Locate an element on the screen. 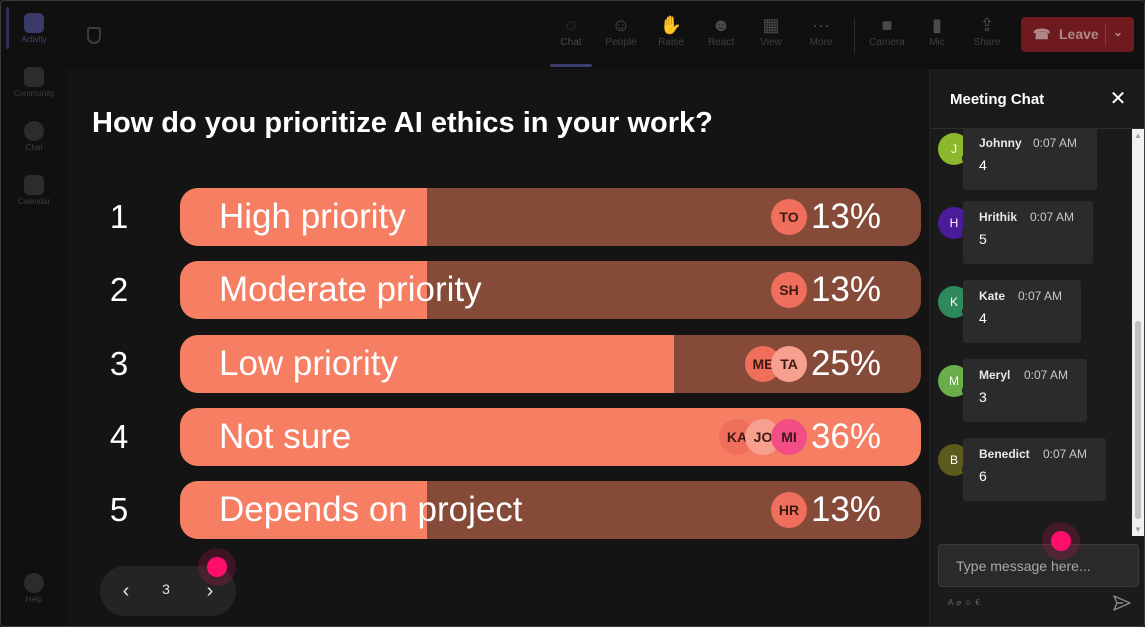 The image size is (1145, 627). chat-message: Kate 0:07 AM 4 is located at coordinates (1022, 311).